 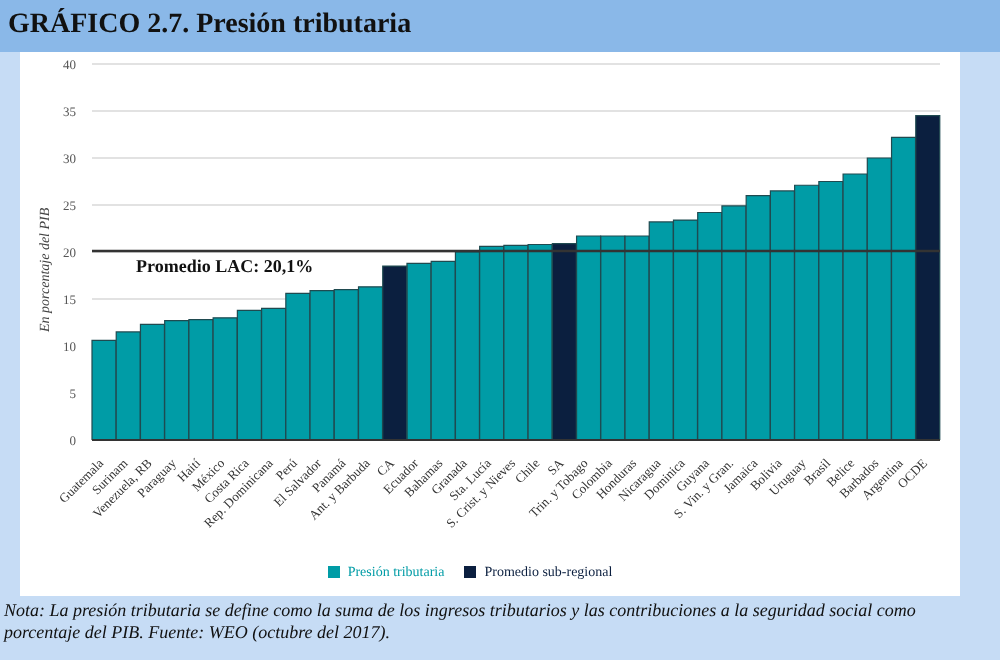 I want to click on ref-line-label: Promedio LAC: 20,1%, so click(x=225, y=265).